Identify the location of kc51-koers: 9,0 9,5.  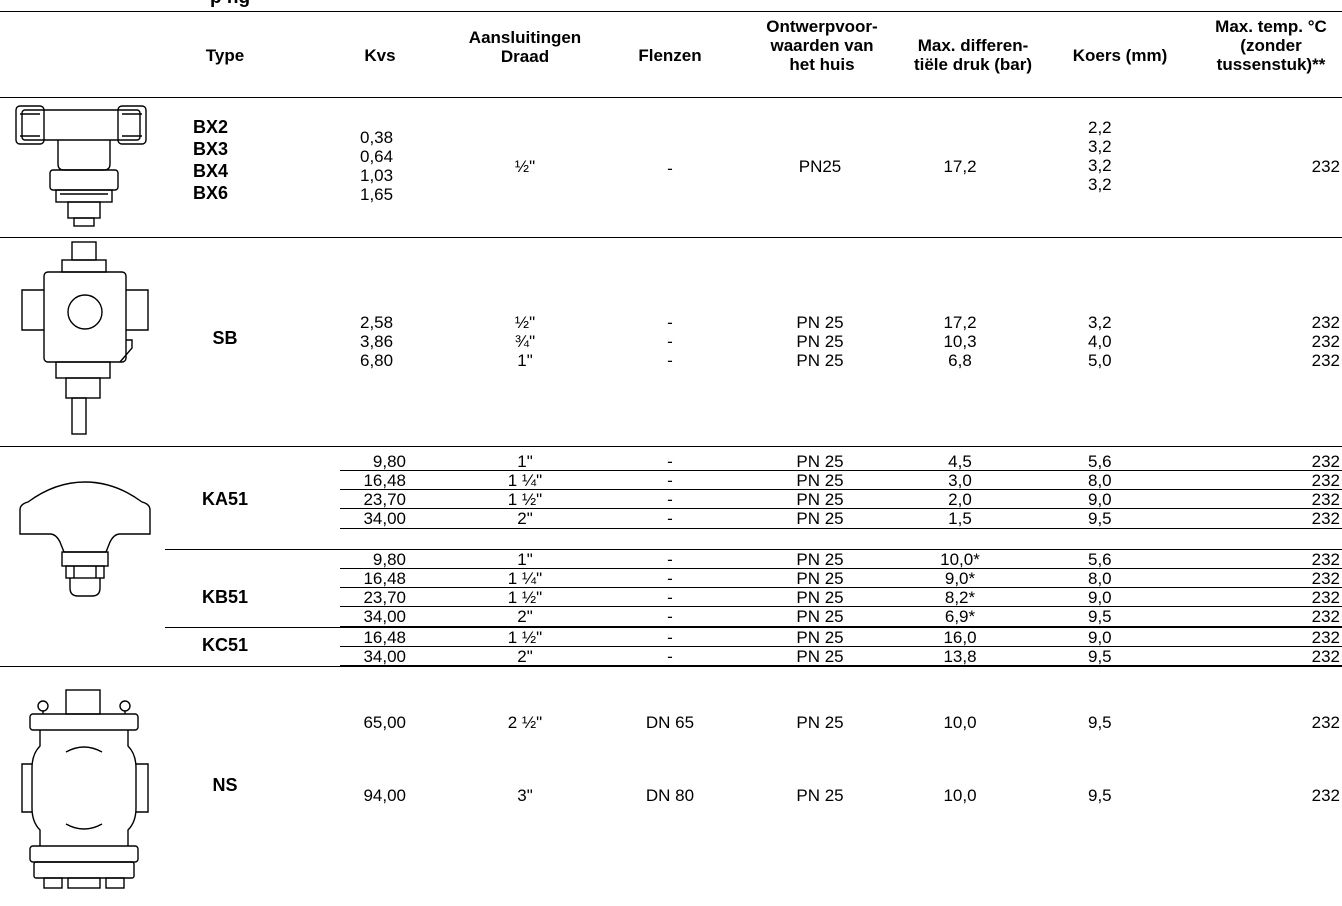
(1100, 647).